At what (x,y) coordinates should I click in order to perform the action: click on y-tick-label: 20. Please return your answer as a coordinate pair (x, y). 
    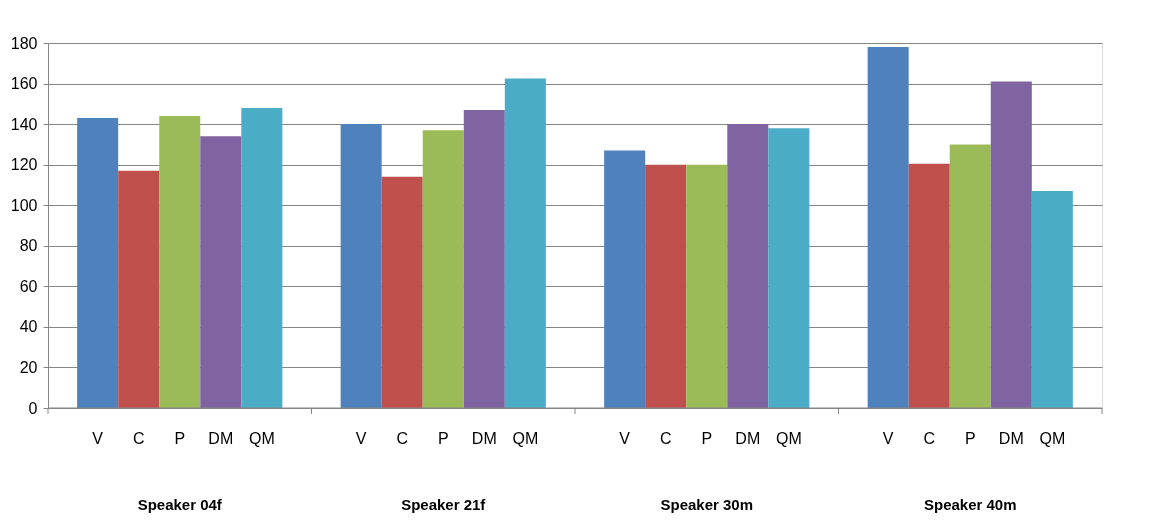
    Looking at the image, I should click on (28, 367).